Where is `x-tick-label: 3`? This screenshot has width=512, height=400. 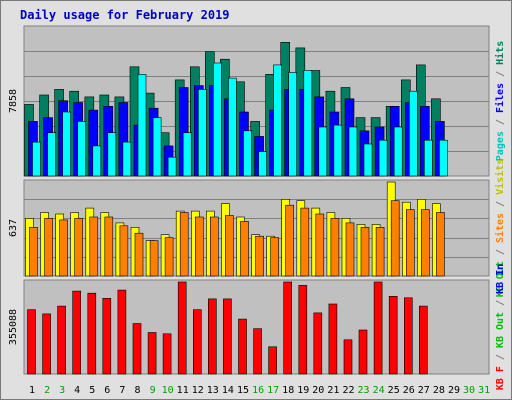
x-tick-label: 3 is located at coordinates (62, 390).